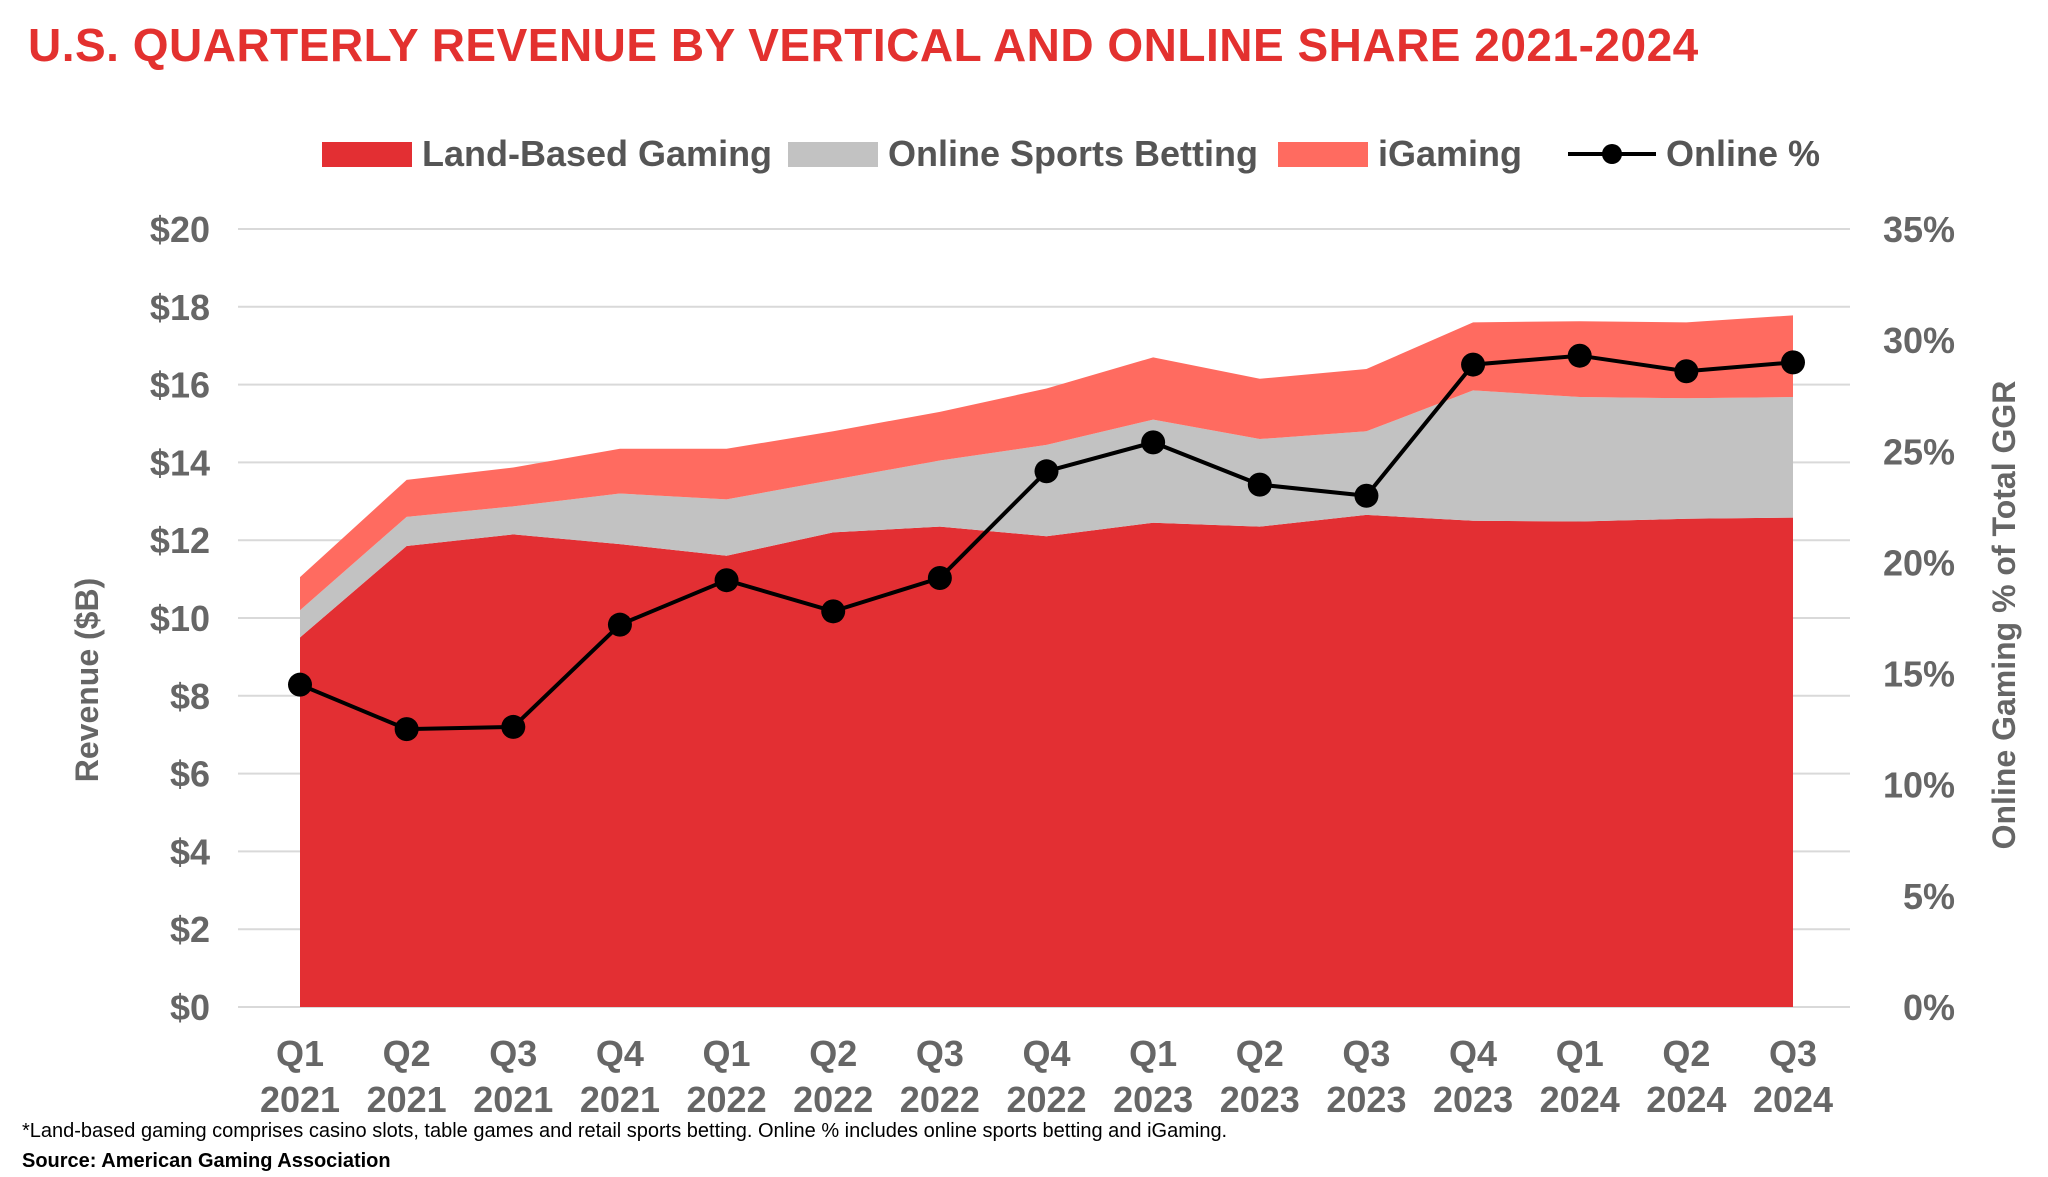  I want to click on y-right-tick-label: 25%, so click(1919, 451).